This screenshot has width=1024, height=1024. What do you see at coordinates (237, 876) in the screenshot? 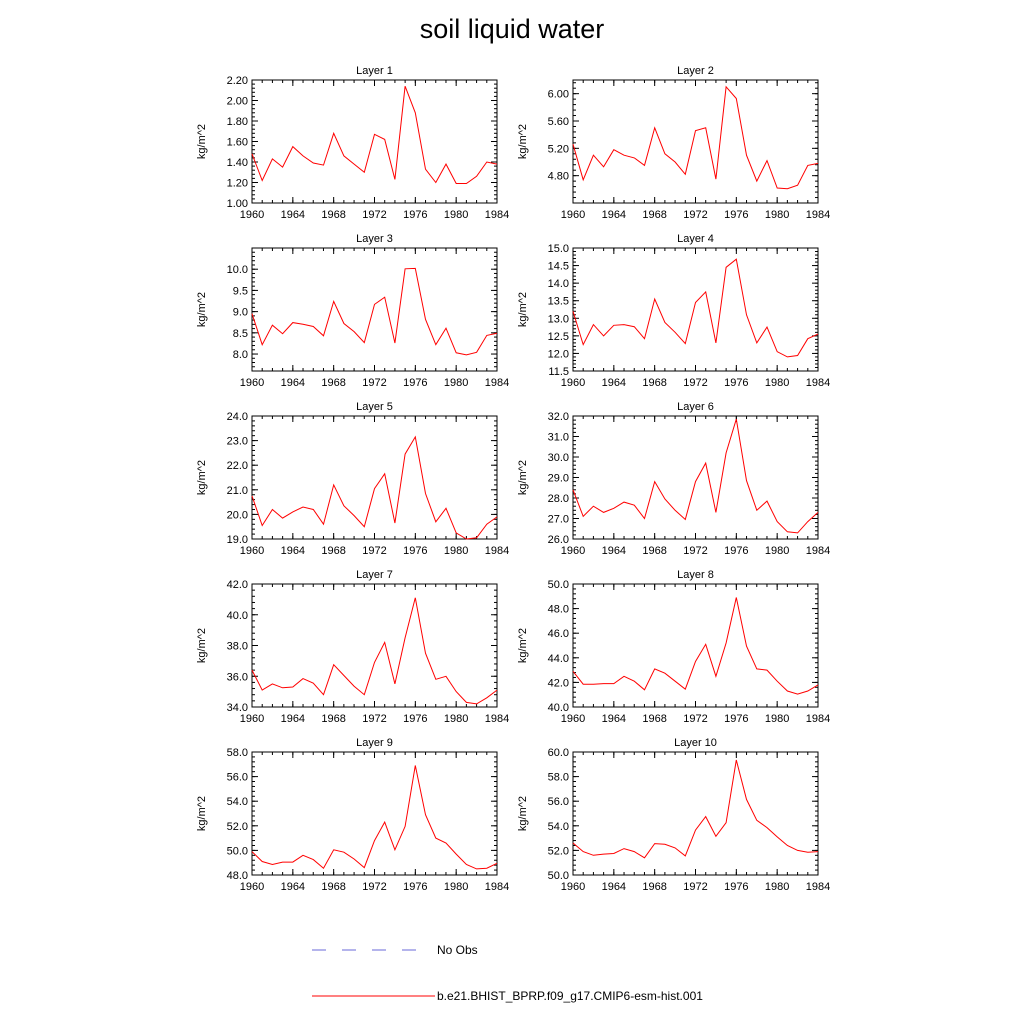
I see `y-tick-label: 48.0` at bounding box center [237, 876].